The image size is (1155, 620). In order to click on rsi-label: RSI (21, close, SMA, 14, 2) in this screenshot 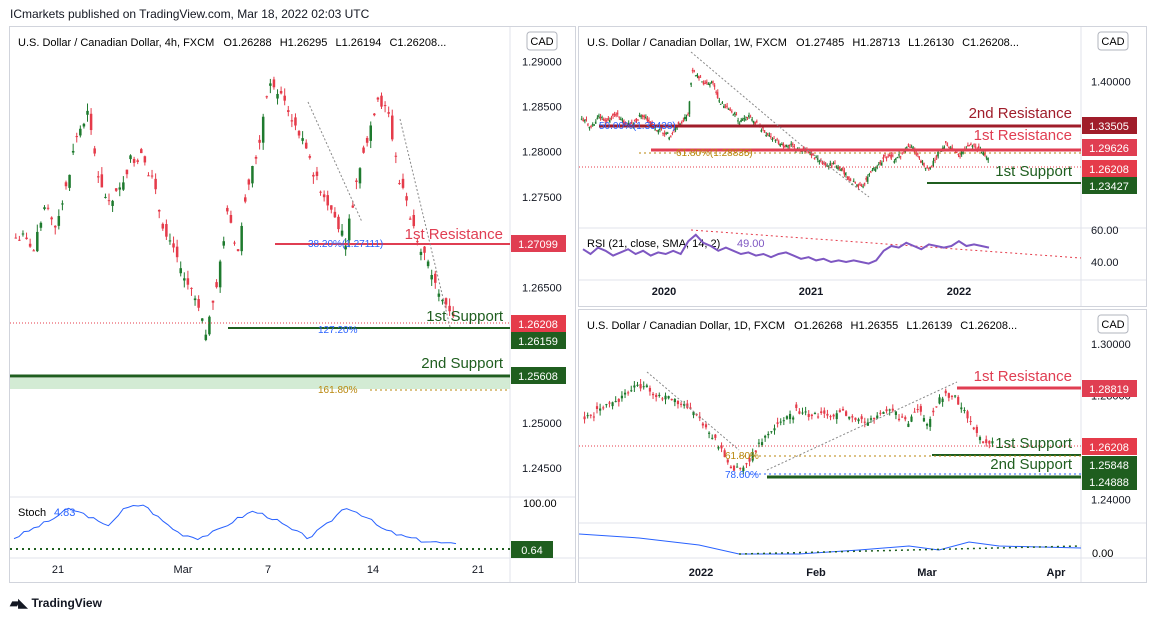, I will do `click(653, 244)`.